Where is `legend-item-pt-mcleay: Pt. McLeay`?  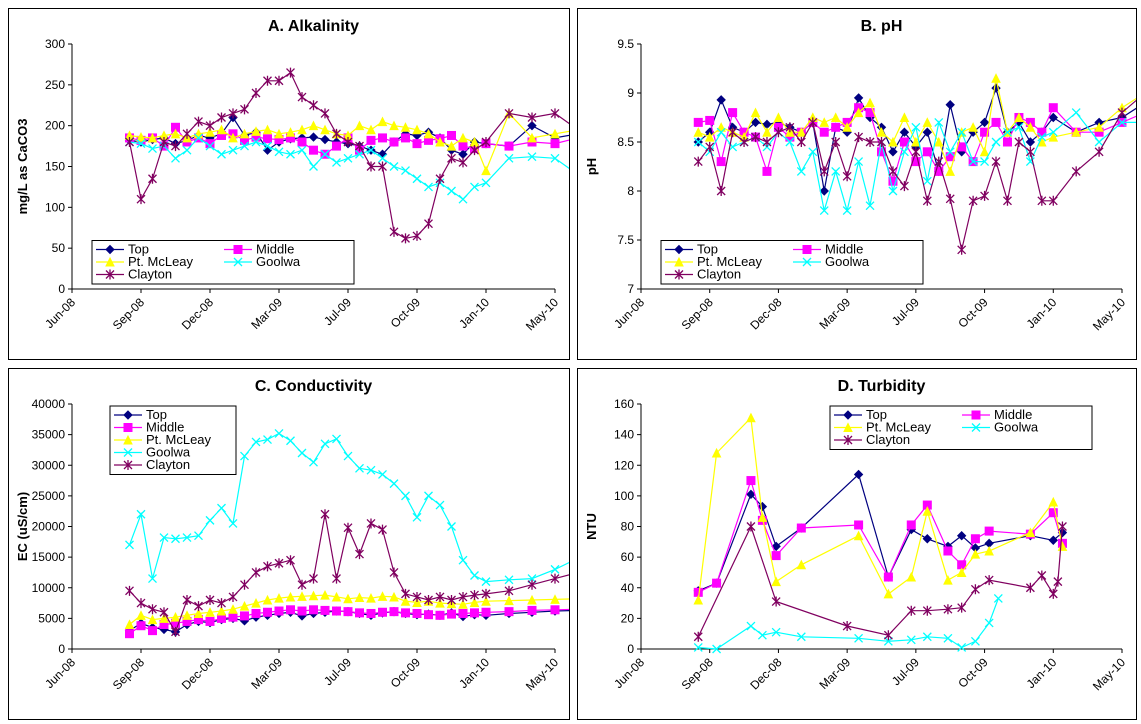
legend-item-pt-mcleay: Pt. McLeay is located at coordinates (145, 261).